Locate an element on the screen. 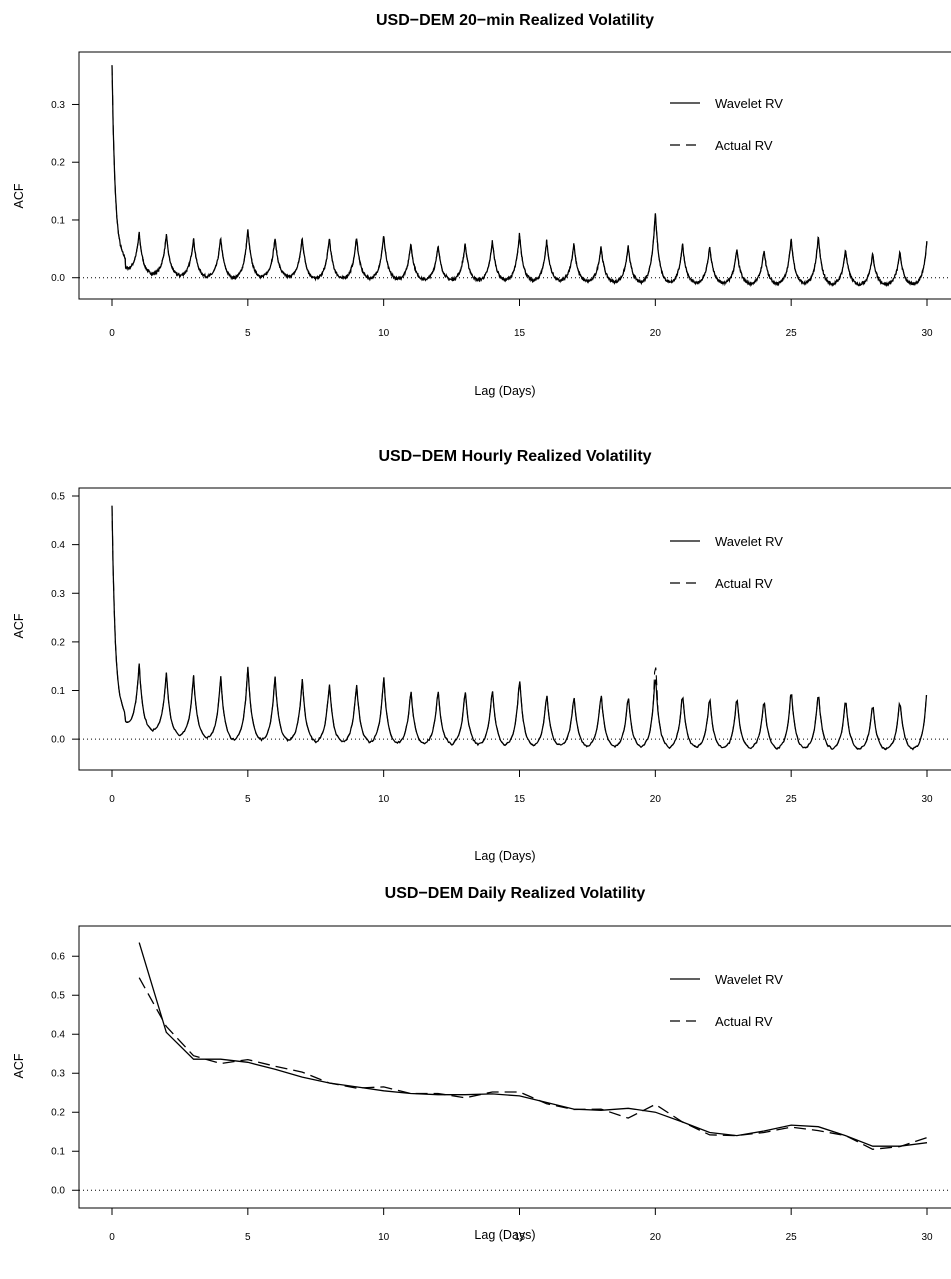 The image size is (951, 1279). y-tick-label: 0.6 is located at coordinates (58, 957).